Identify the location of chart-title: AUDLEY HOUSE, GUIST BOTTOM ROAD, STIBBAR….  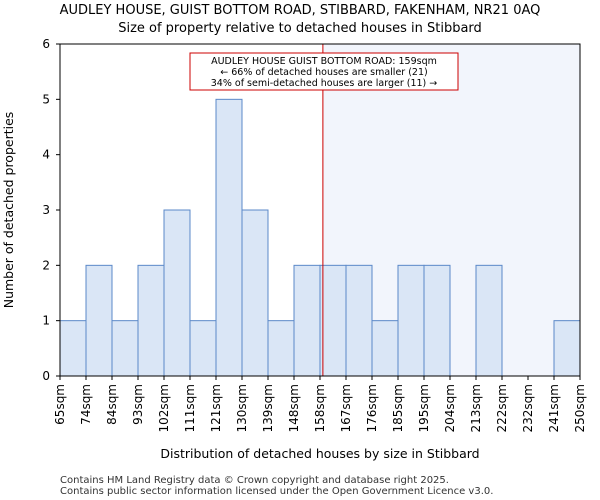
(300, 10).